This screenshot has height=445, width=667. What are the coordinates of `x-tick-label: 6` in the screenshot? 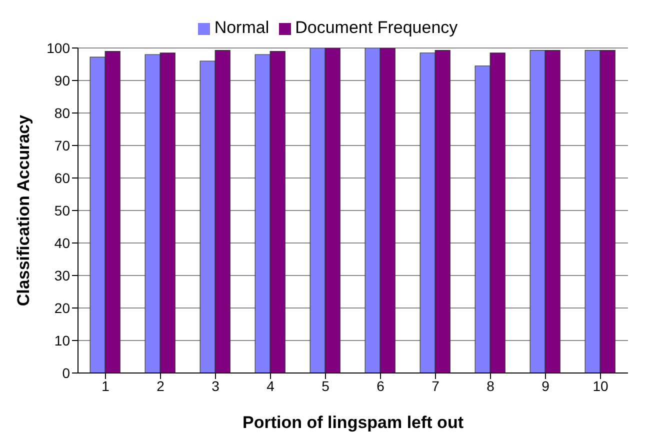 It's located at (380, 386).